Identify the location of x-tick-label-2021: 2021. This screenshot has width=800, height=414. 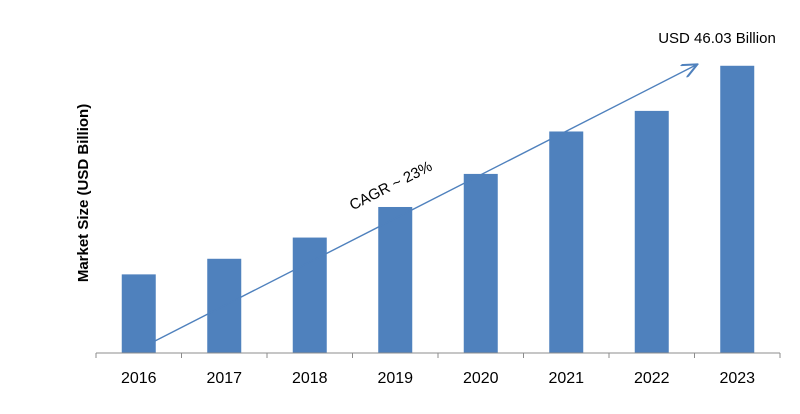
(566, 378).